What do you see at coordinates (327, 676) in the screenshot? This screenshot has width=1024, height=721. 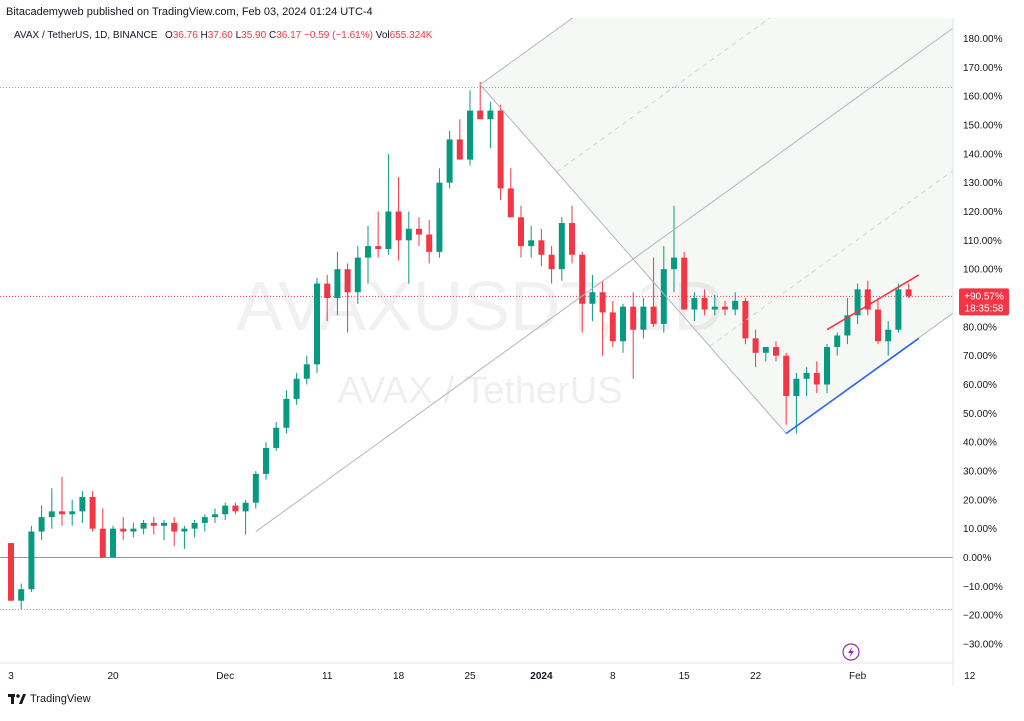 I see `x-tick-label: 11` at bounding box center [327, 676].